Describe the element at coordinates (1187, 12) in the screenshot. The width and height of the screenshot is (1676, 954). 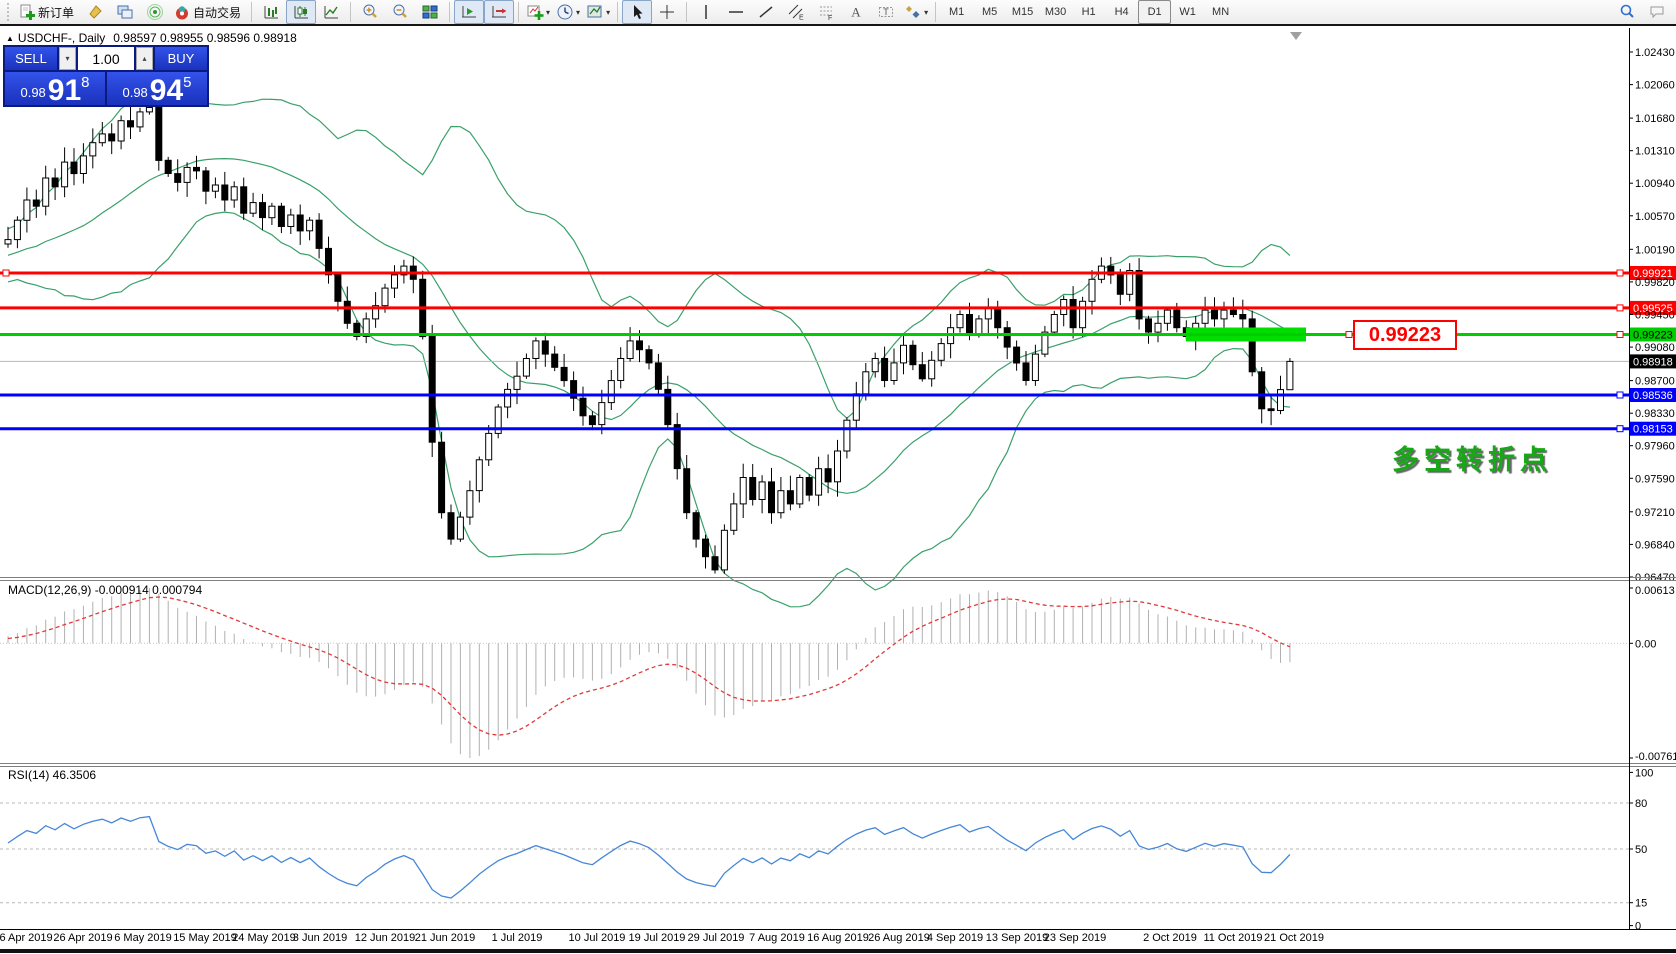
I see `timeframe-W1: W1` at that location.